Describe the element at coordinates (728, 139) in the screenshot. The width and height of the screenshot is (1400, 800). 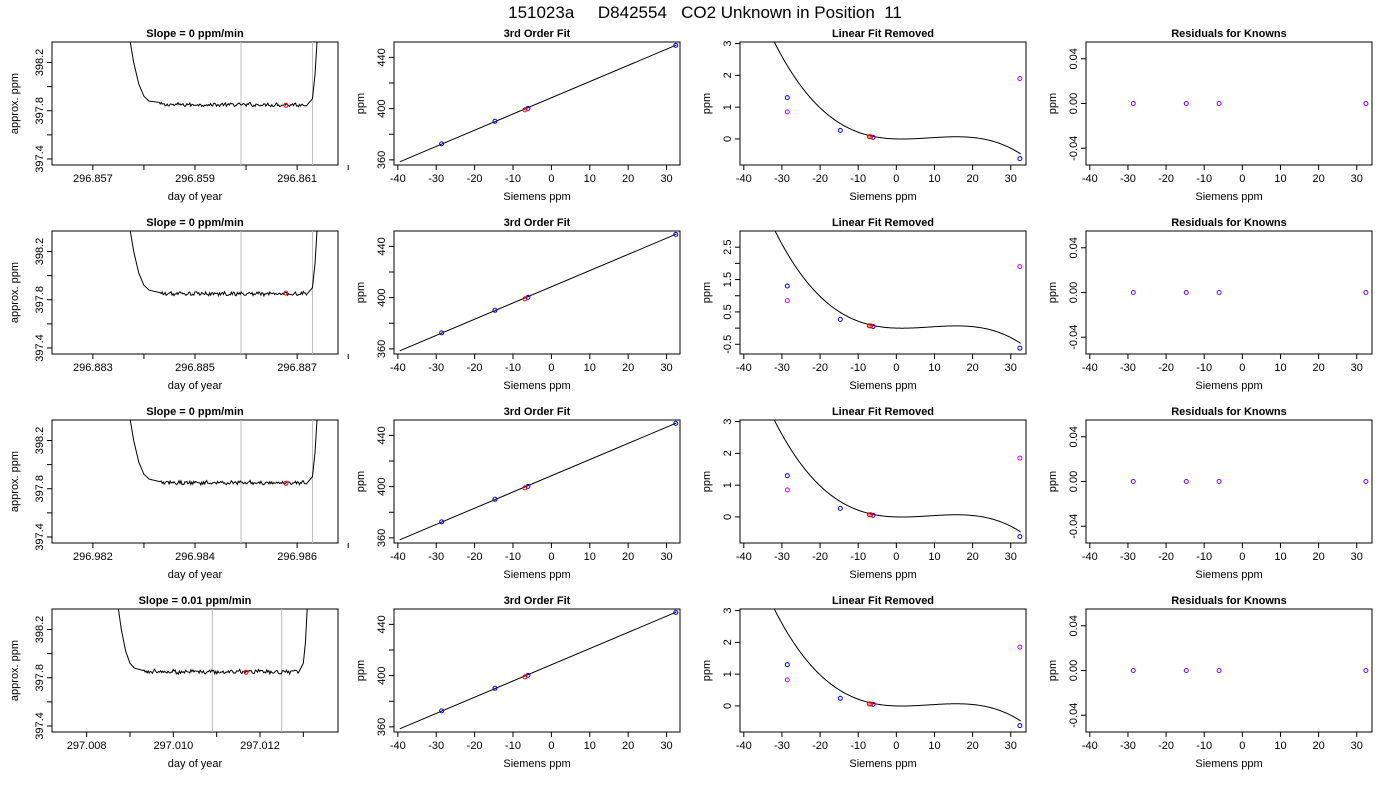
I see `y-tick-label: 0` at that location.